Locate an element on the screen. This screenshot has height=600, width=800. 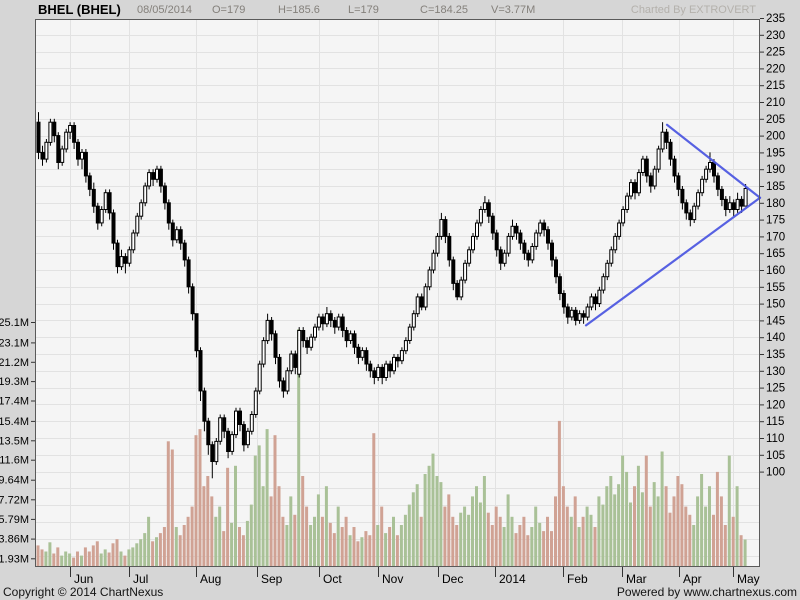
price-axis-label: 205 is located at coordinates (775, 120).